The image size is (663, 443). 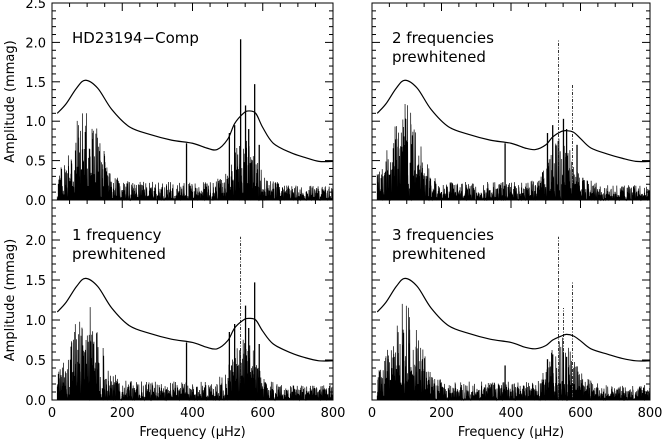 I want to click on panel-label-line-1: 3 frequencies, so click(x=443, y=235).